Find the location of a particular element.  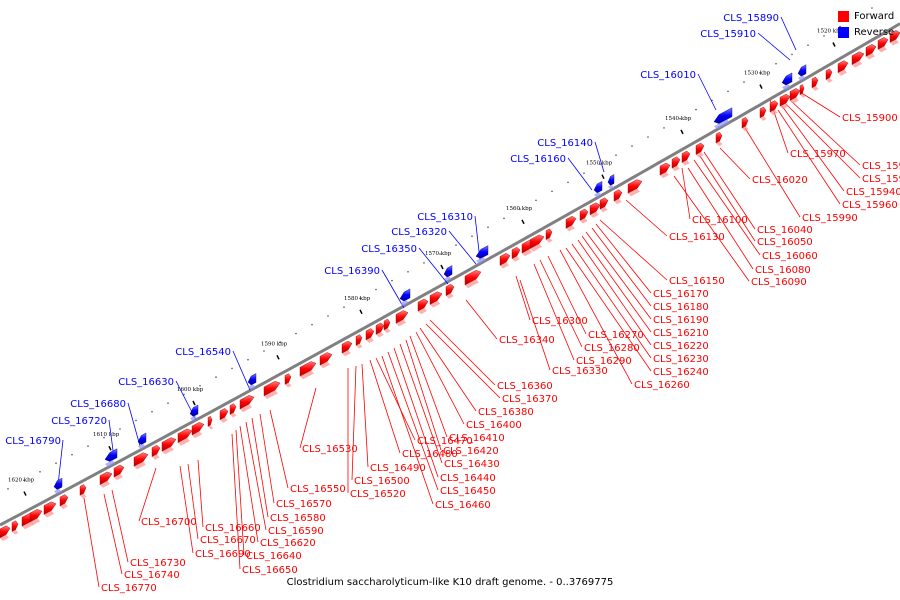

gene-label: CLS_16460 is located at coordinates (463, 505).